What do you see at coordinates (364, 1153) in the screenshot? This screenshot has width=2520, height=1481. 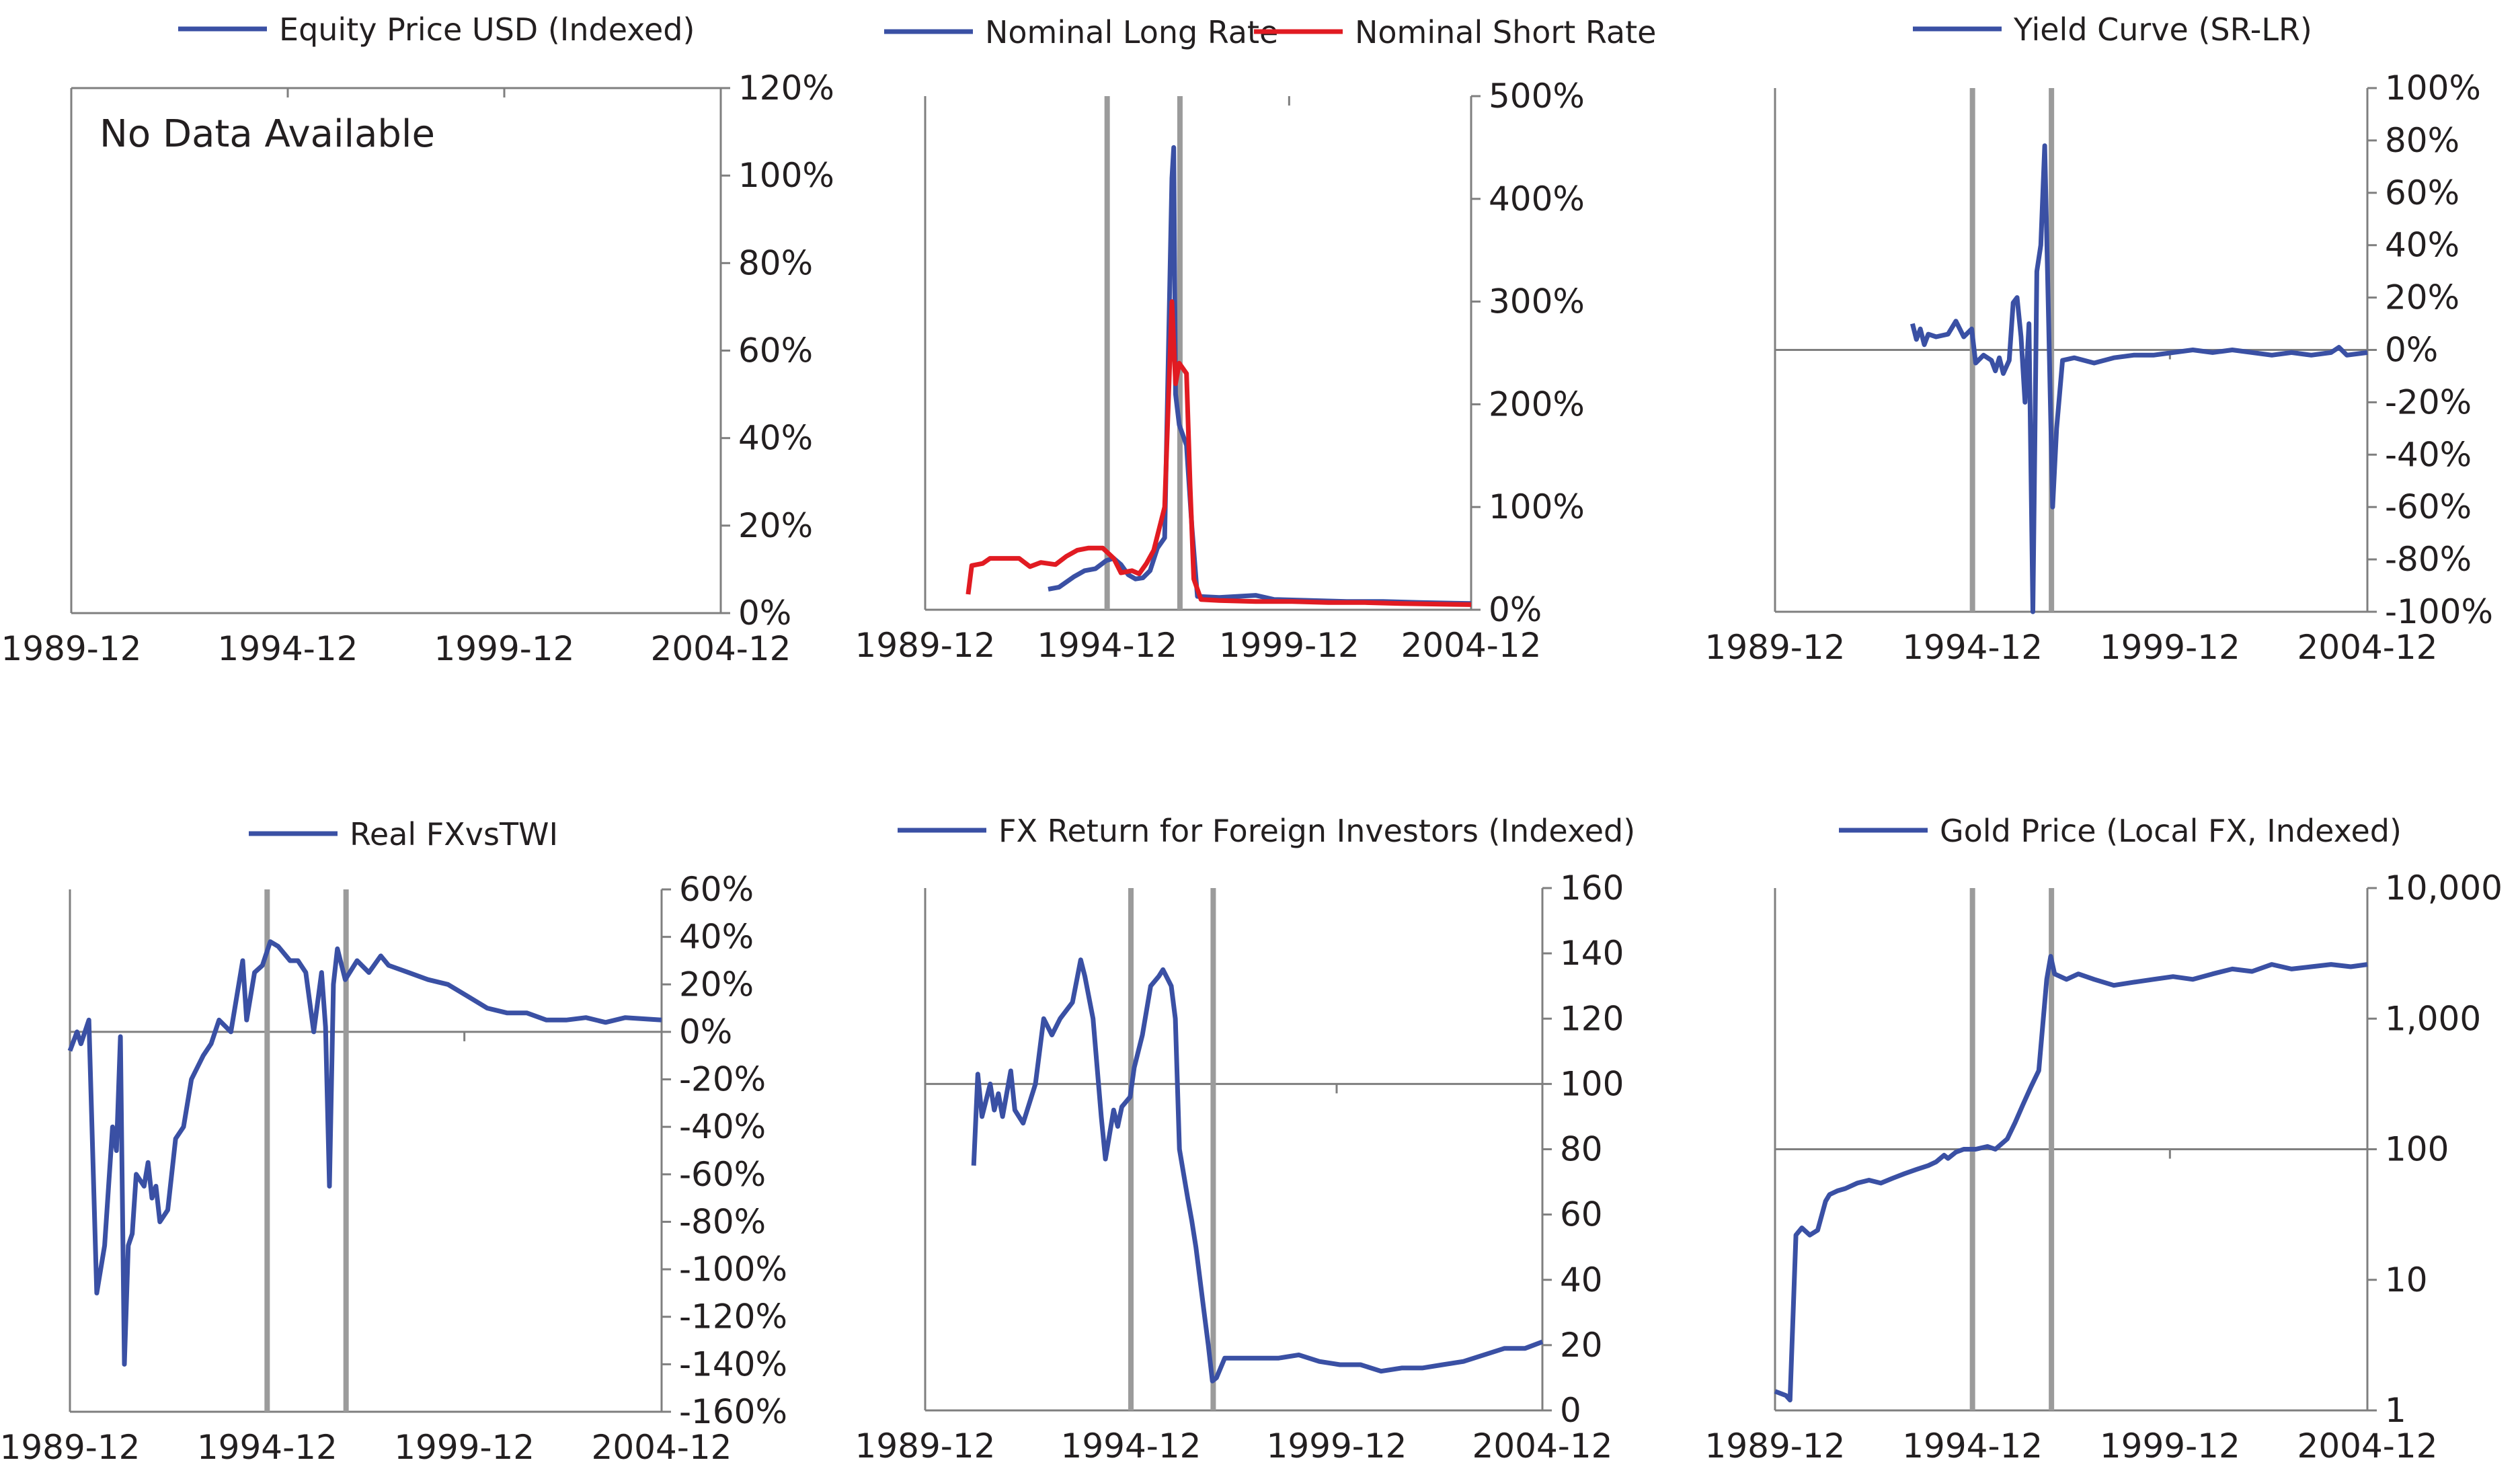 I see `series-line-real-fxvstwi` at bounding box center [364, 1153].